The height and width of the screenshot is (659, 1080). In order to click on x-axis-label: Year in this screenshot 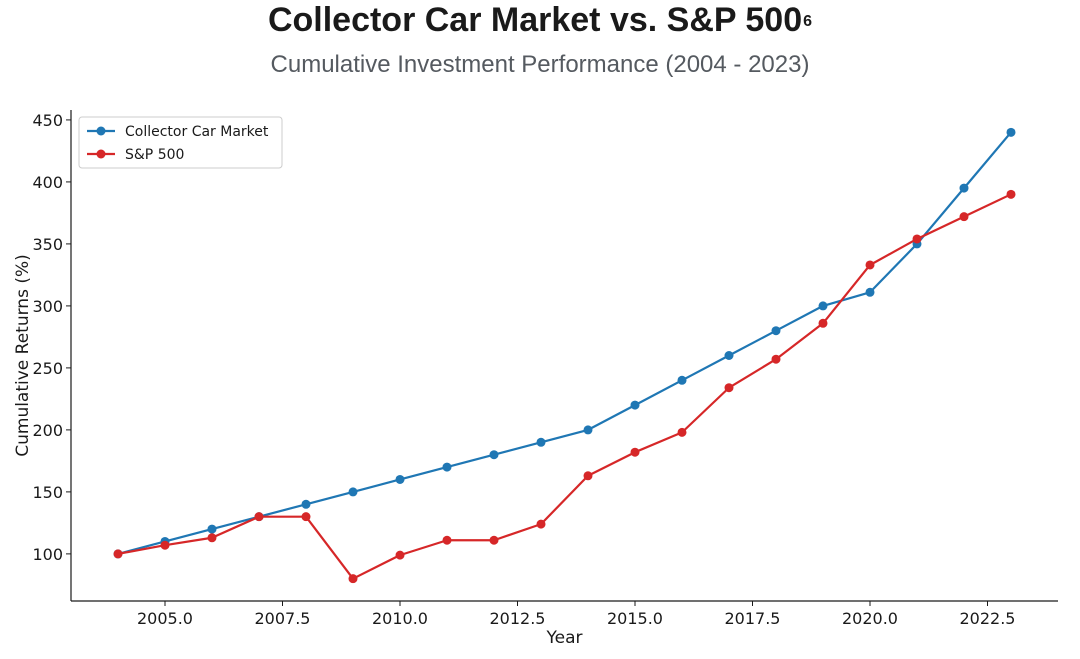, I will do `click(564, 638)`.